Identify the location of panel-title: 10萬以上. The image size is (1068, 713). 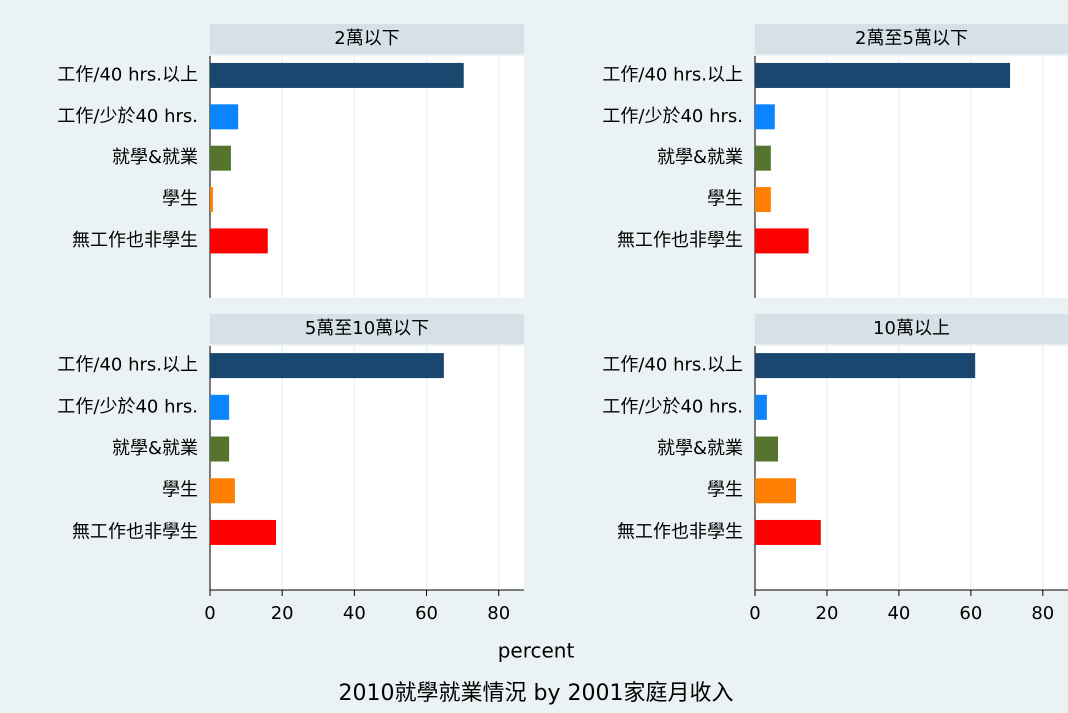
(911, 328).